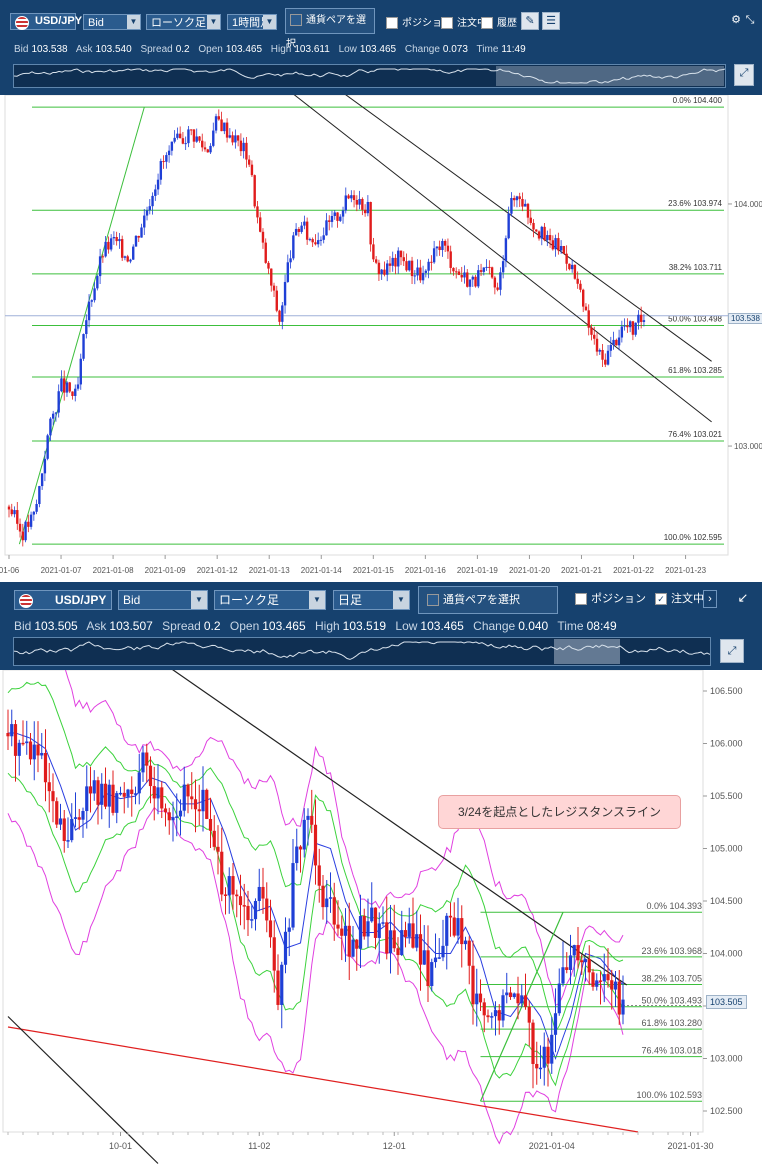 Image resolution: width=762 pixels, height=1174 pixels. What do you see at coordinates (750, 21) in the screenshot?
I see `collapse-icon: ⤡` at bounding box center [750, 21].